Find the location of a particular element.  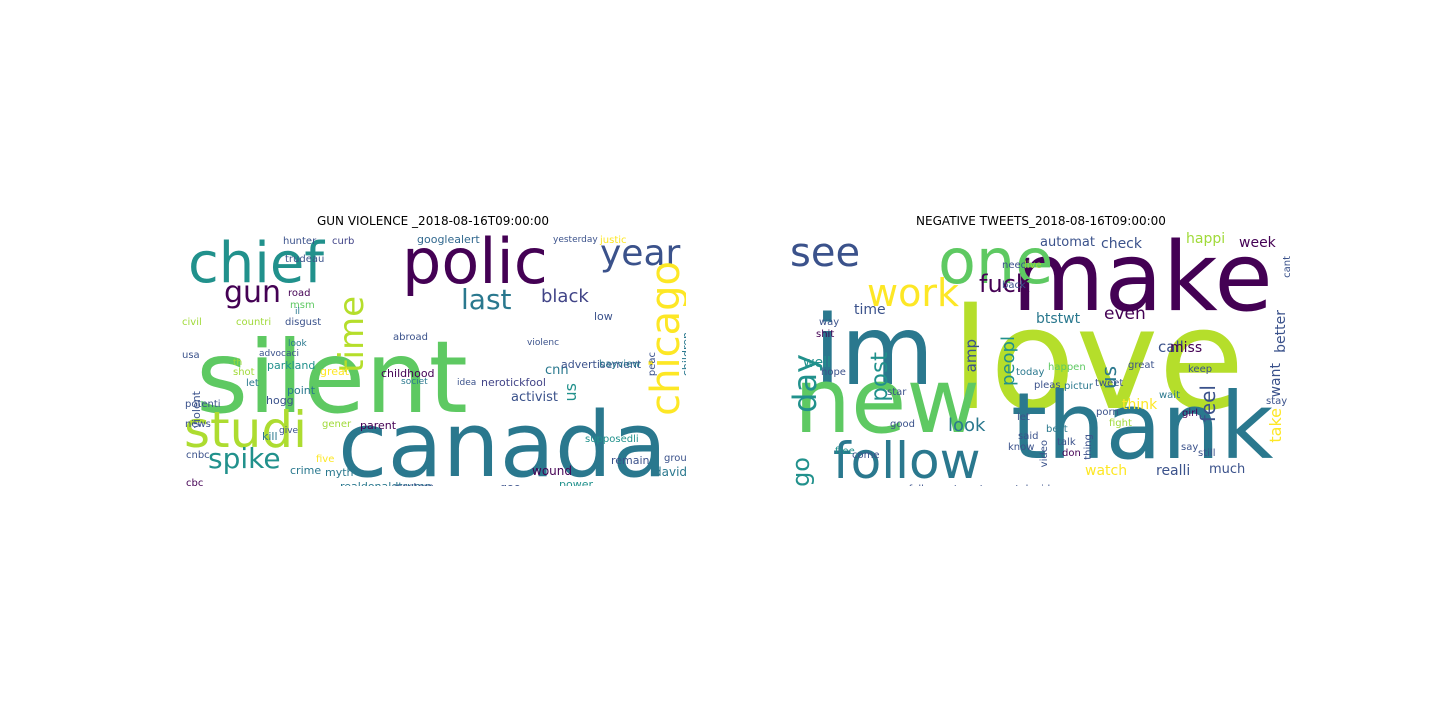

word-wound: wound is located at coordinates (552, 471).